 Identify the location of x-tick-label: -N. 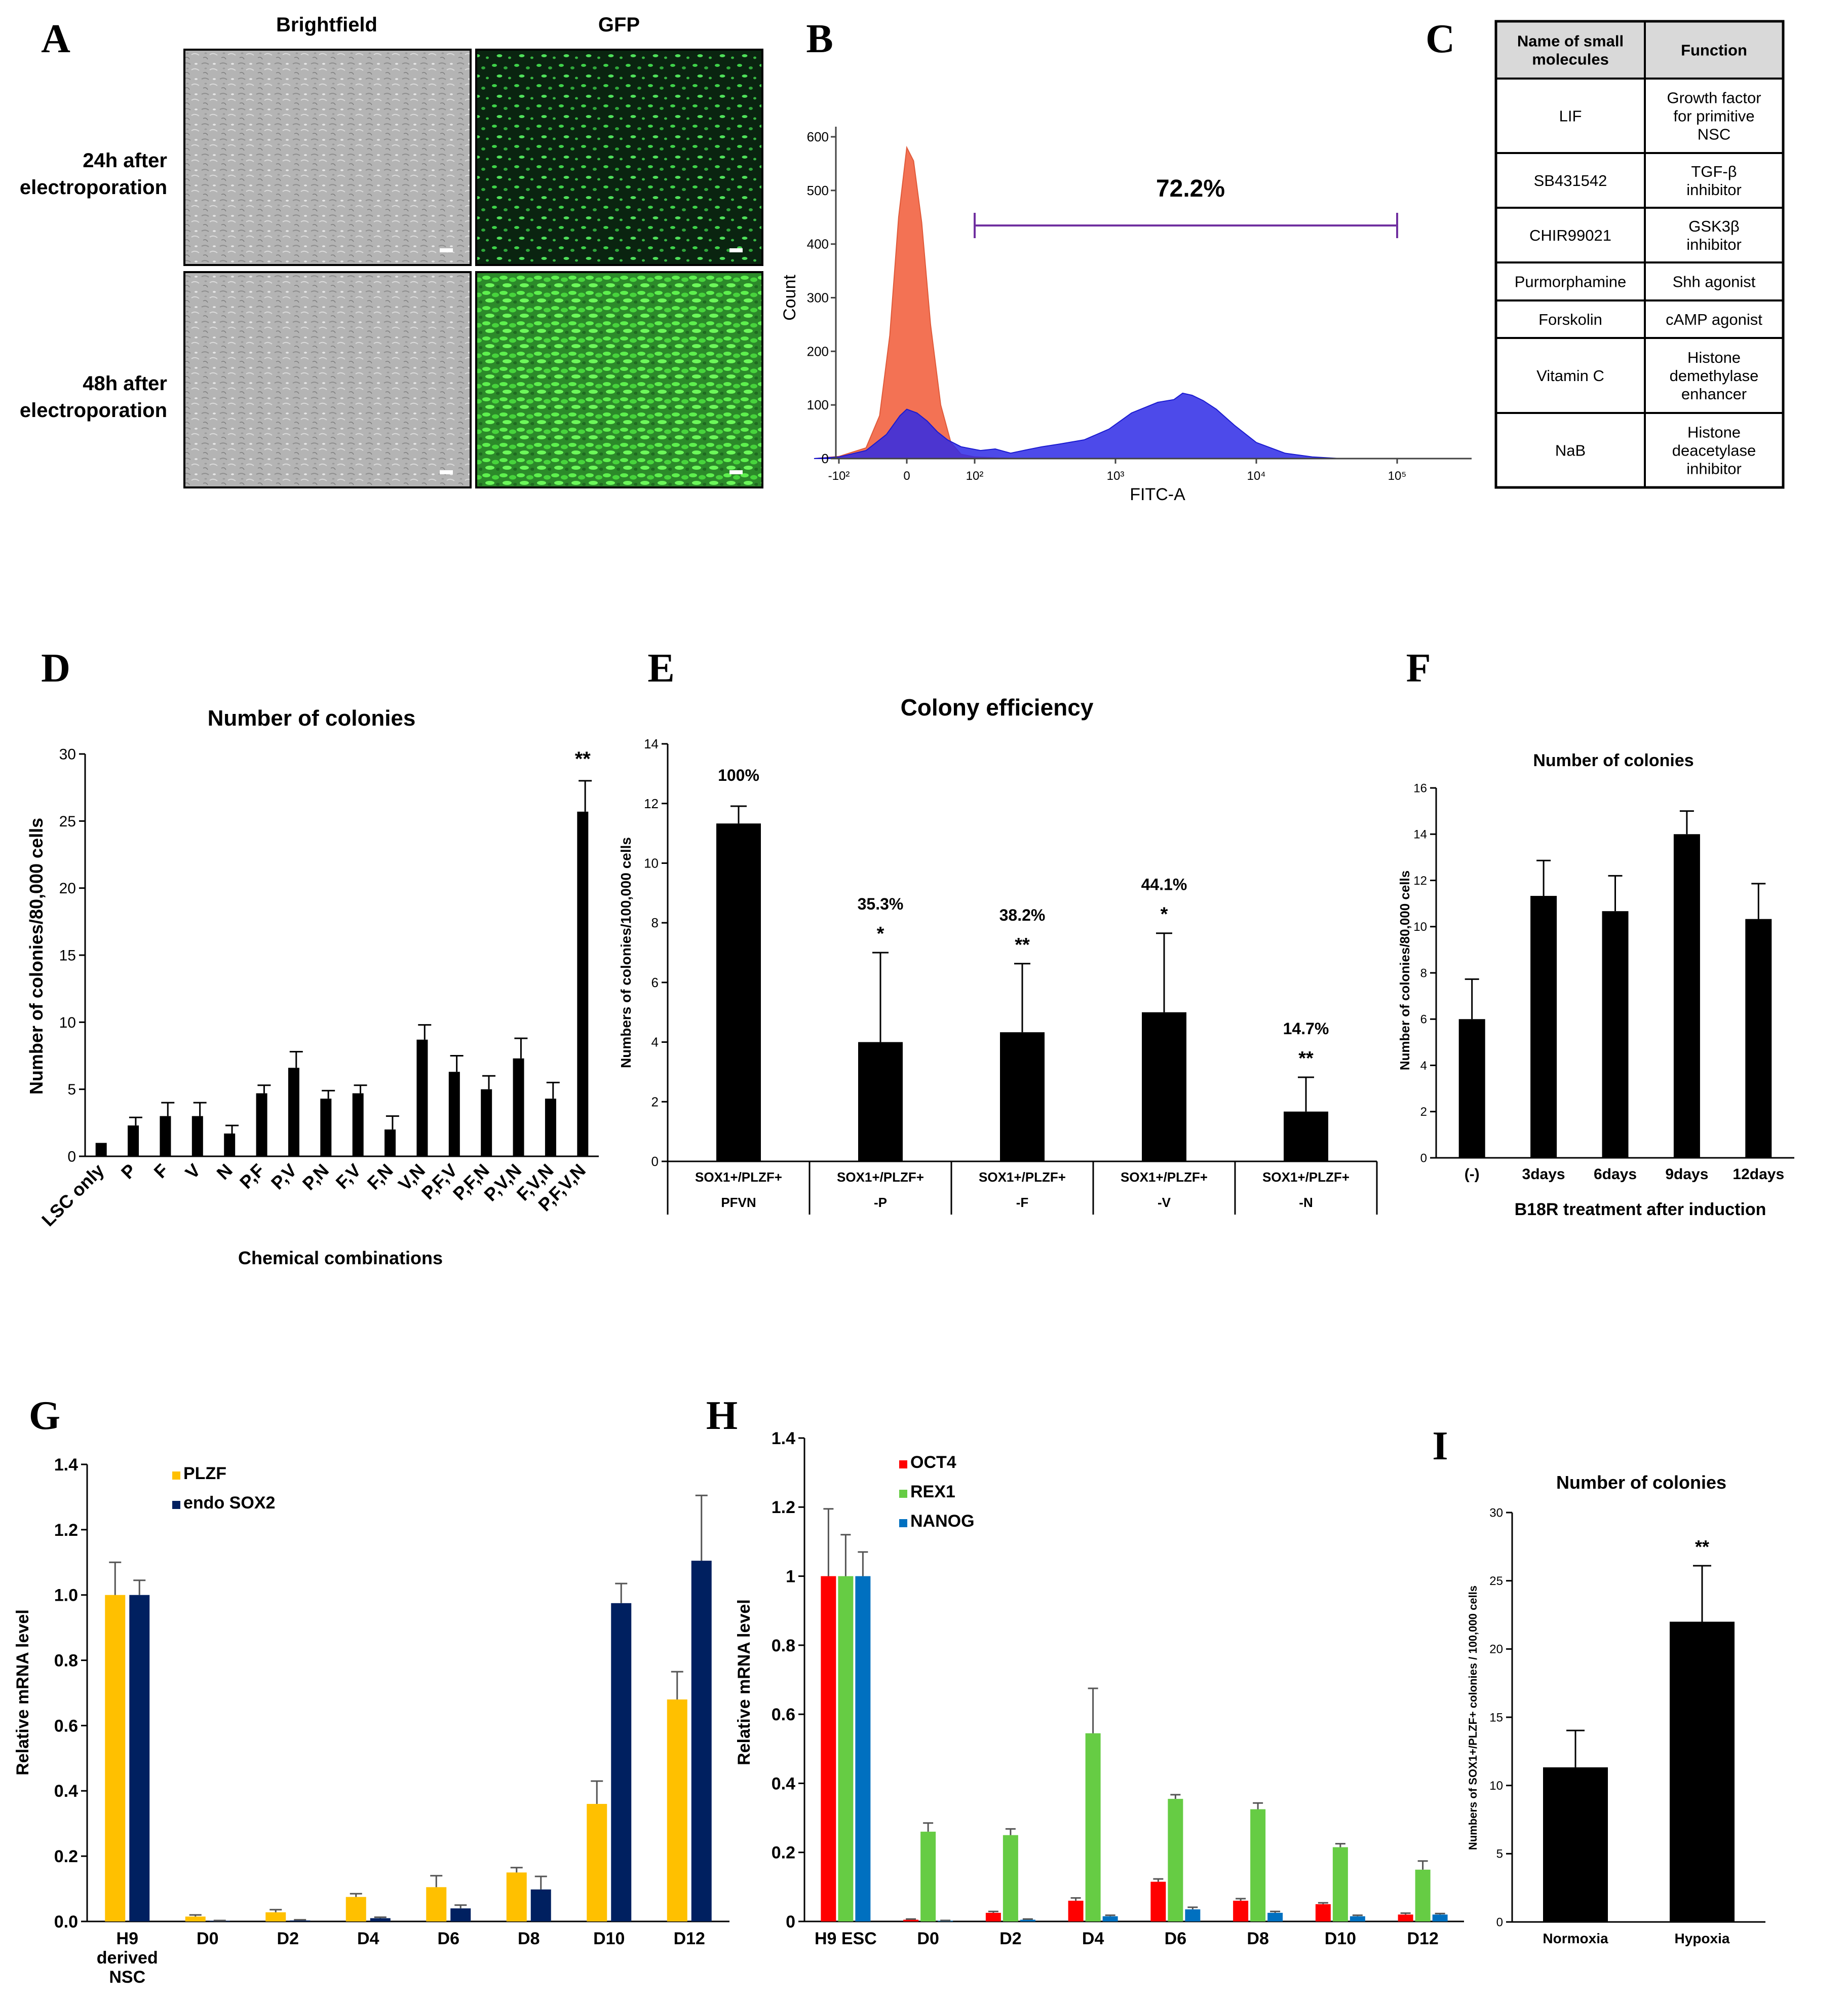
(1306, 1203).